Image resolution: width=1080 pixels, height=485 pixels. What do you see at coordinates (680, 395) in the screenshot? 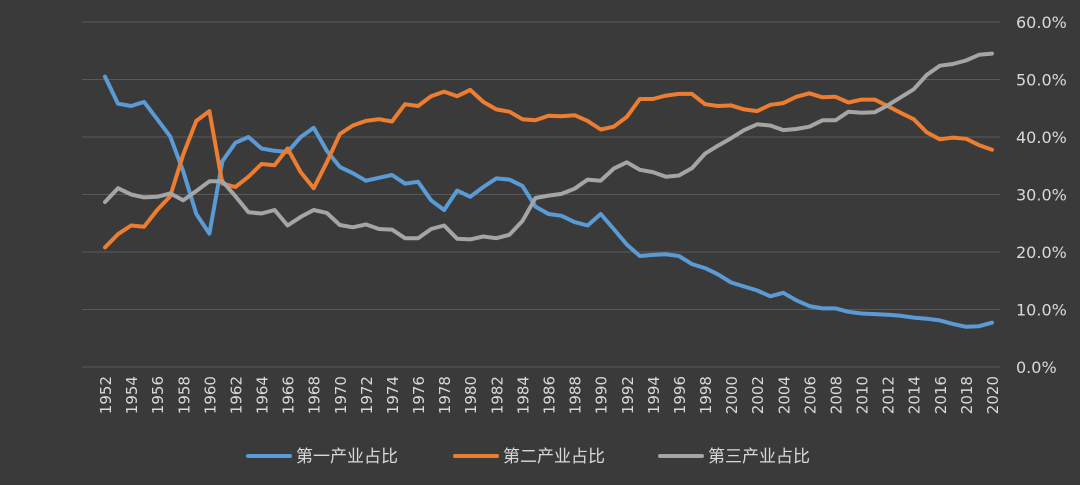
I see `x-tick-label: 1996` at bounding box center [680, 395].